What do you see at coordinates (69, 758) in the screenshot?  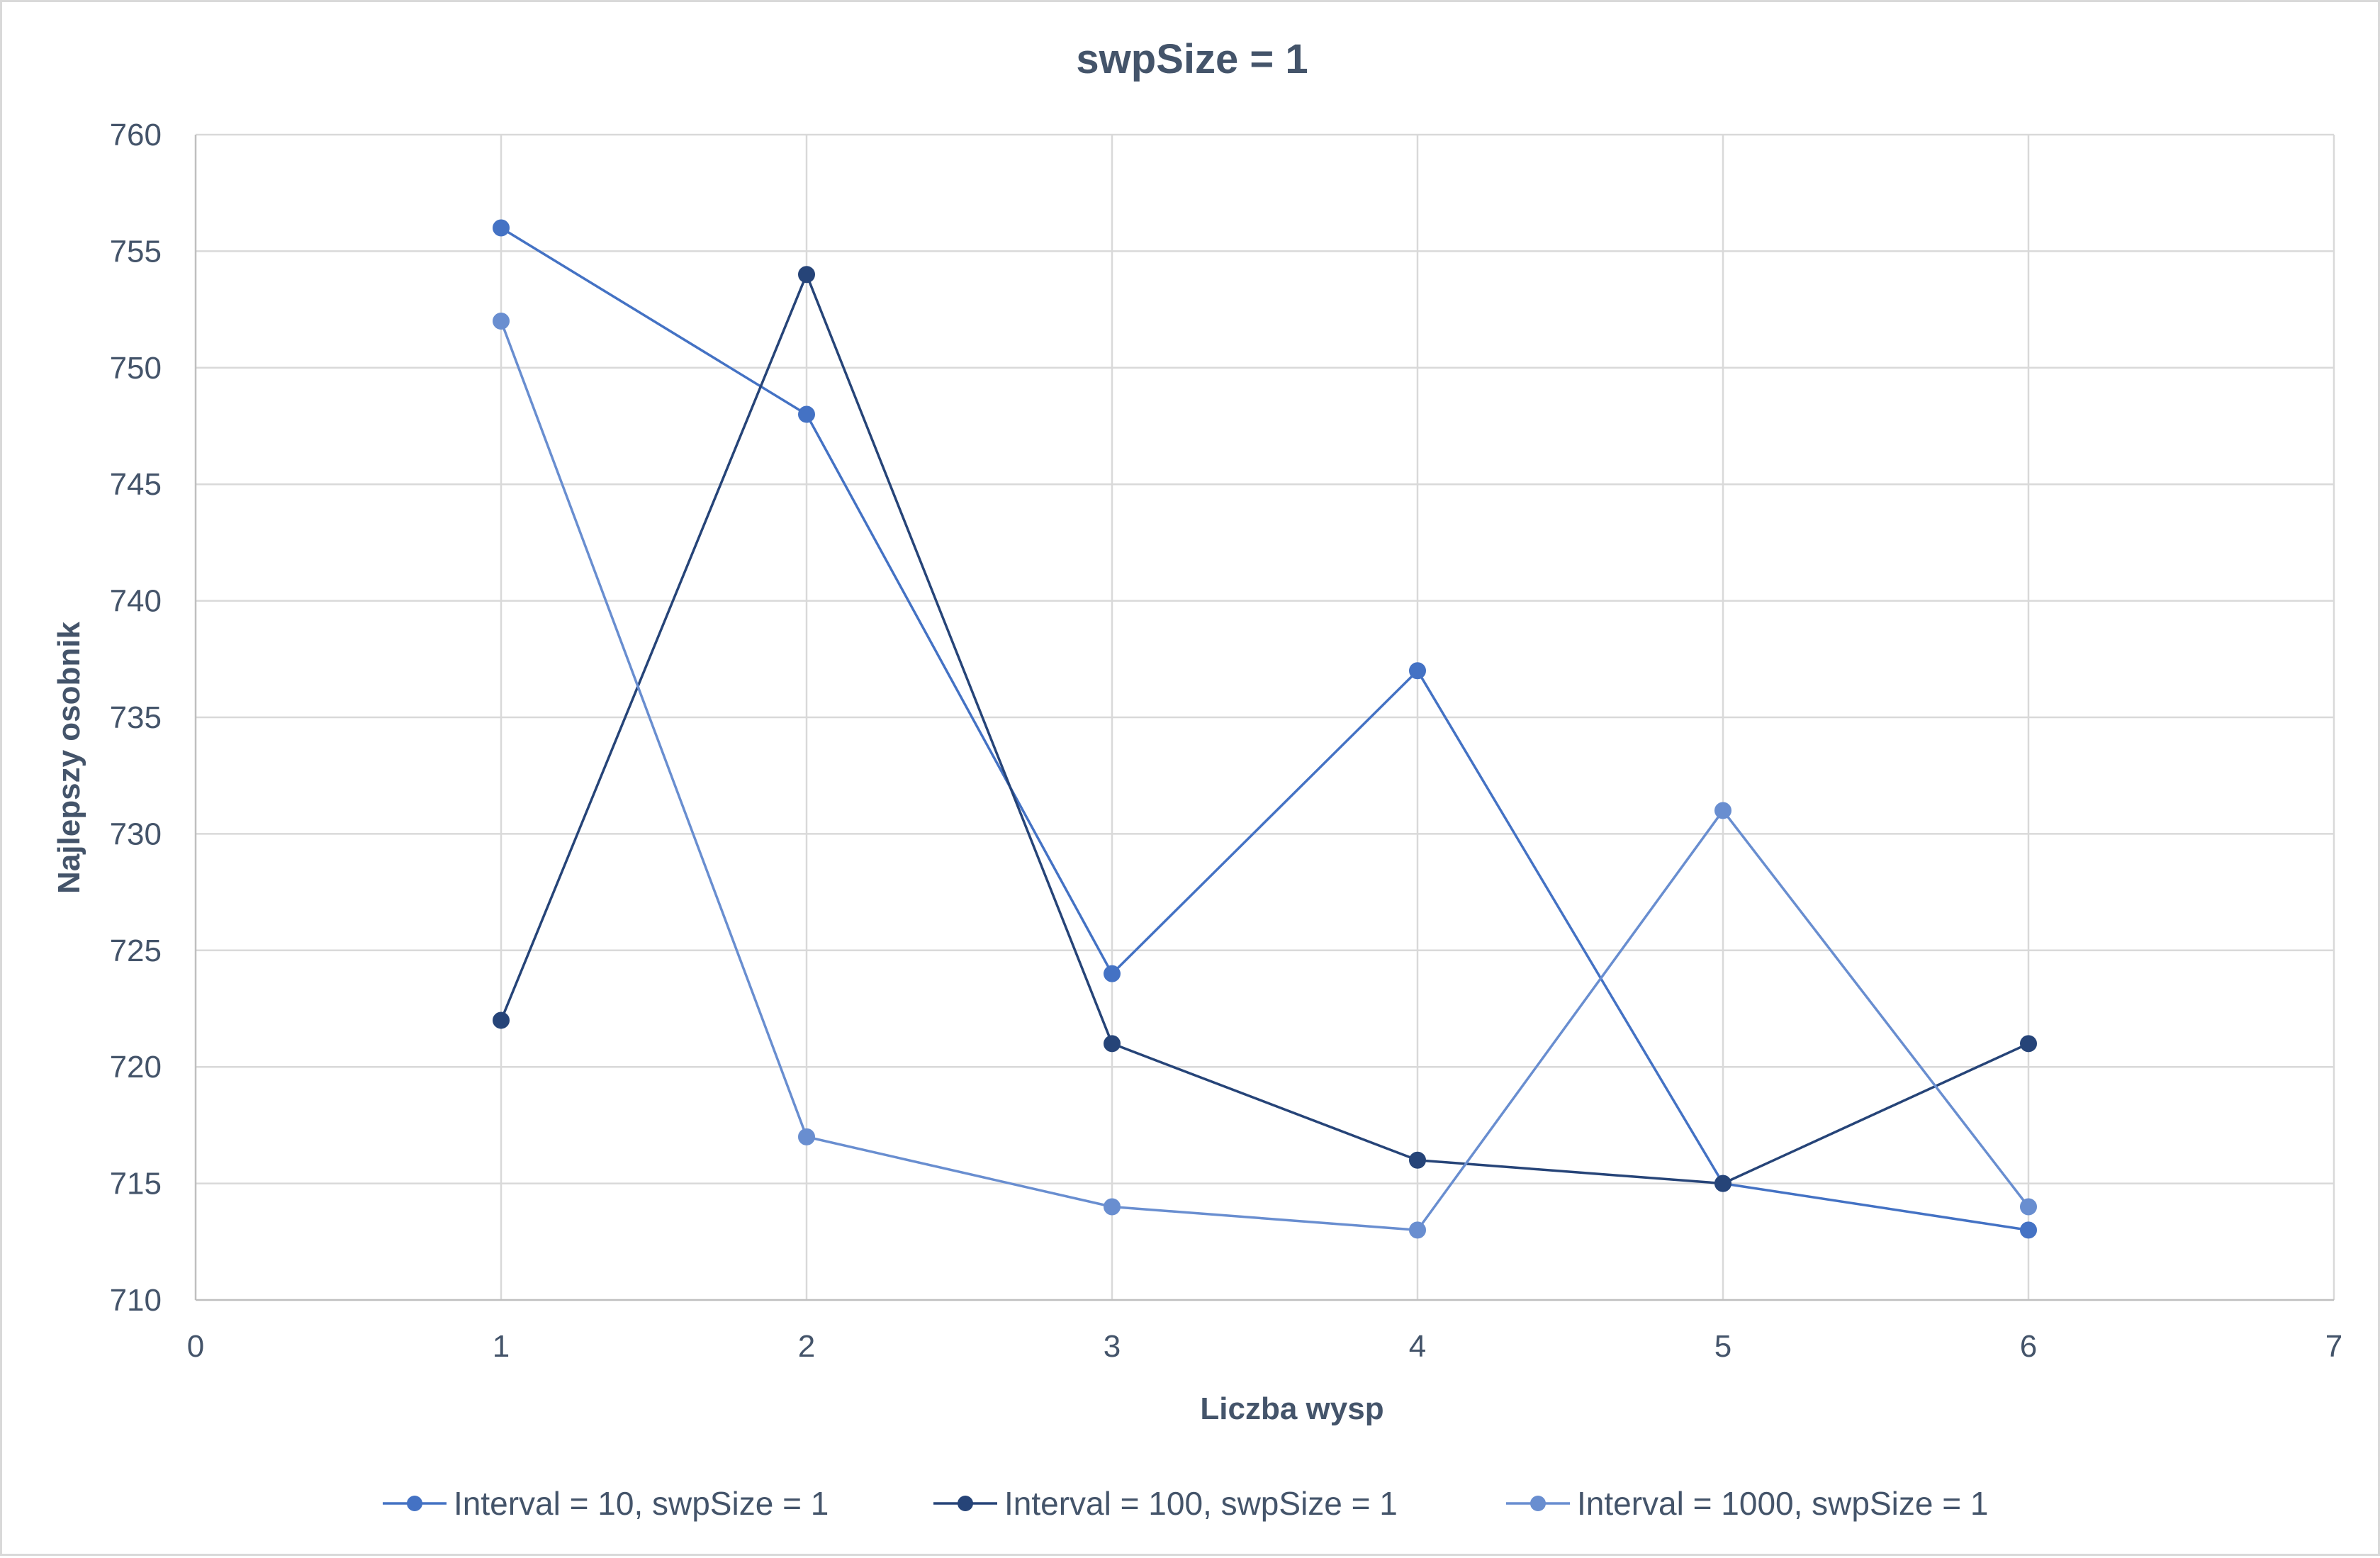 I see `y-axis-title: Najlepszy osobnik` at bounding box center [69, 758].